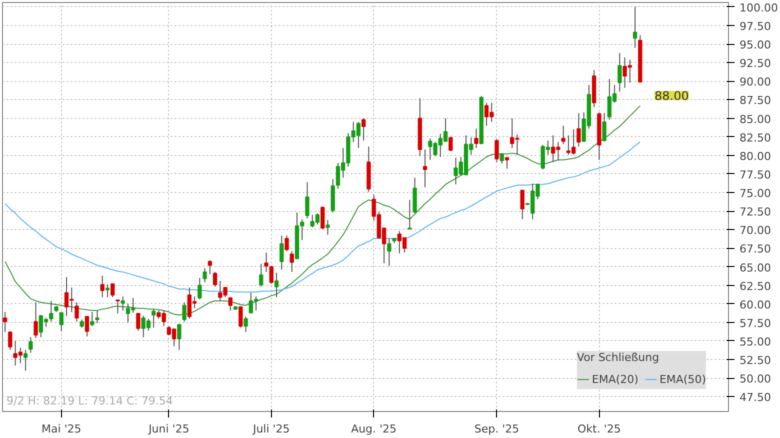 This screenshot has width=780, height=438. I want to click on y-tick-label: 90.00, so click(755, 82).